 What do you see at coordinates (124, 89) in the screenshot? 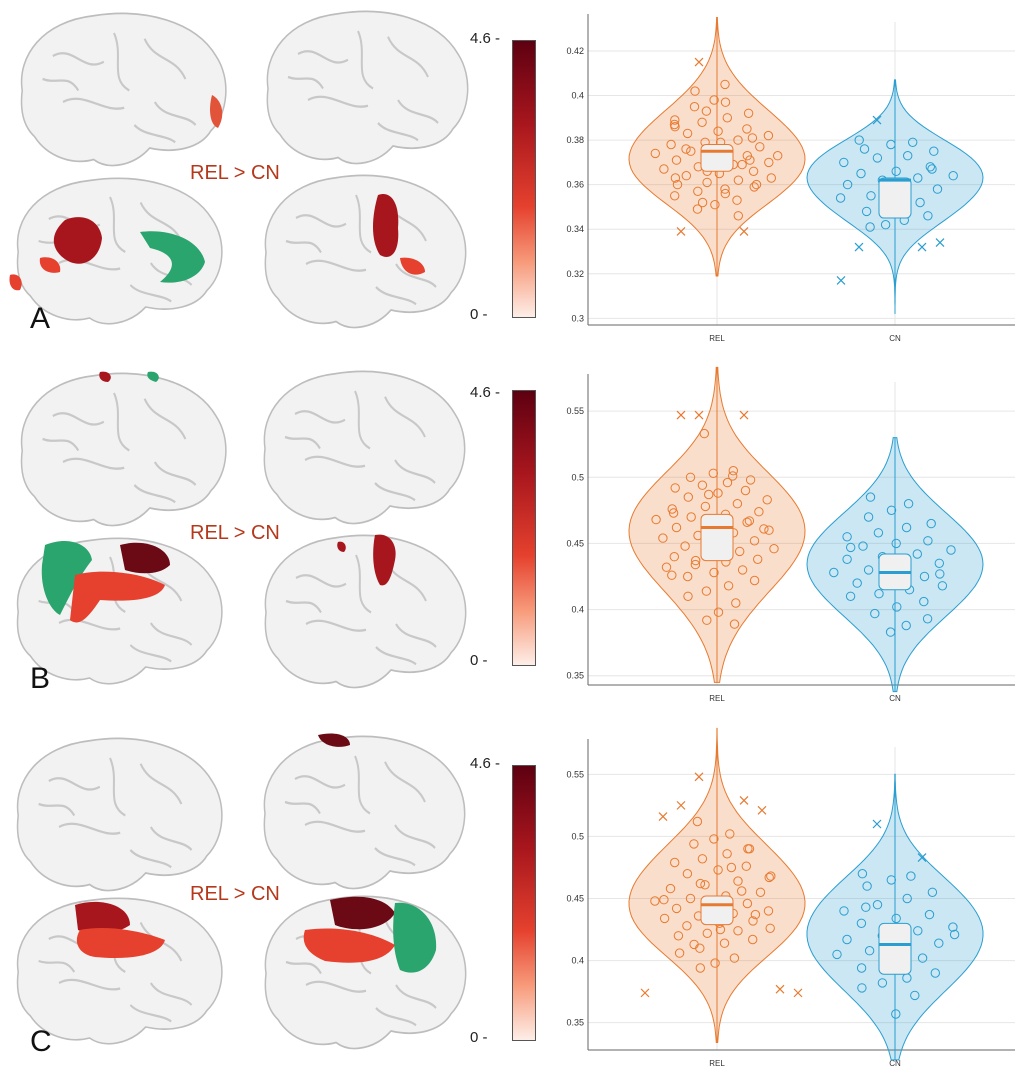
I see `brain-left-lateral` at bounding box center [124, 89].